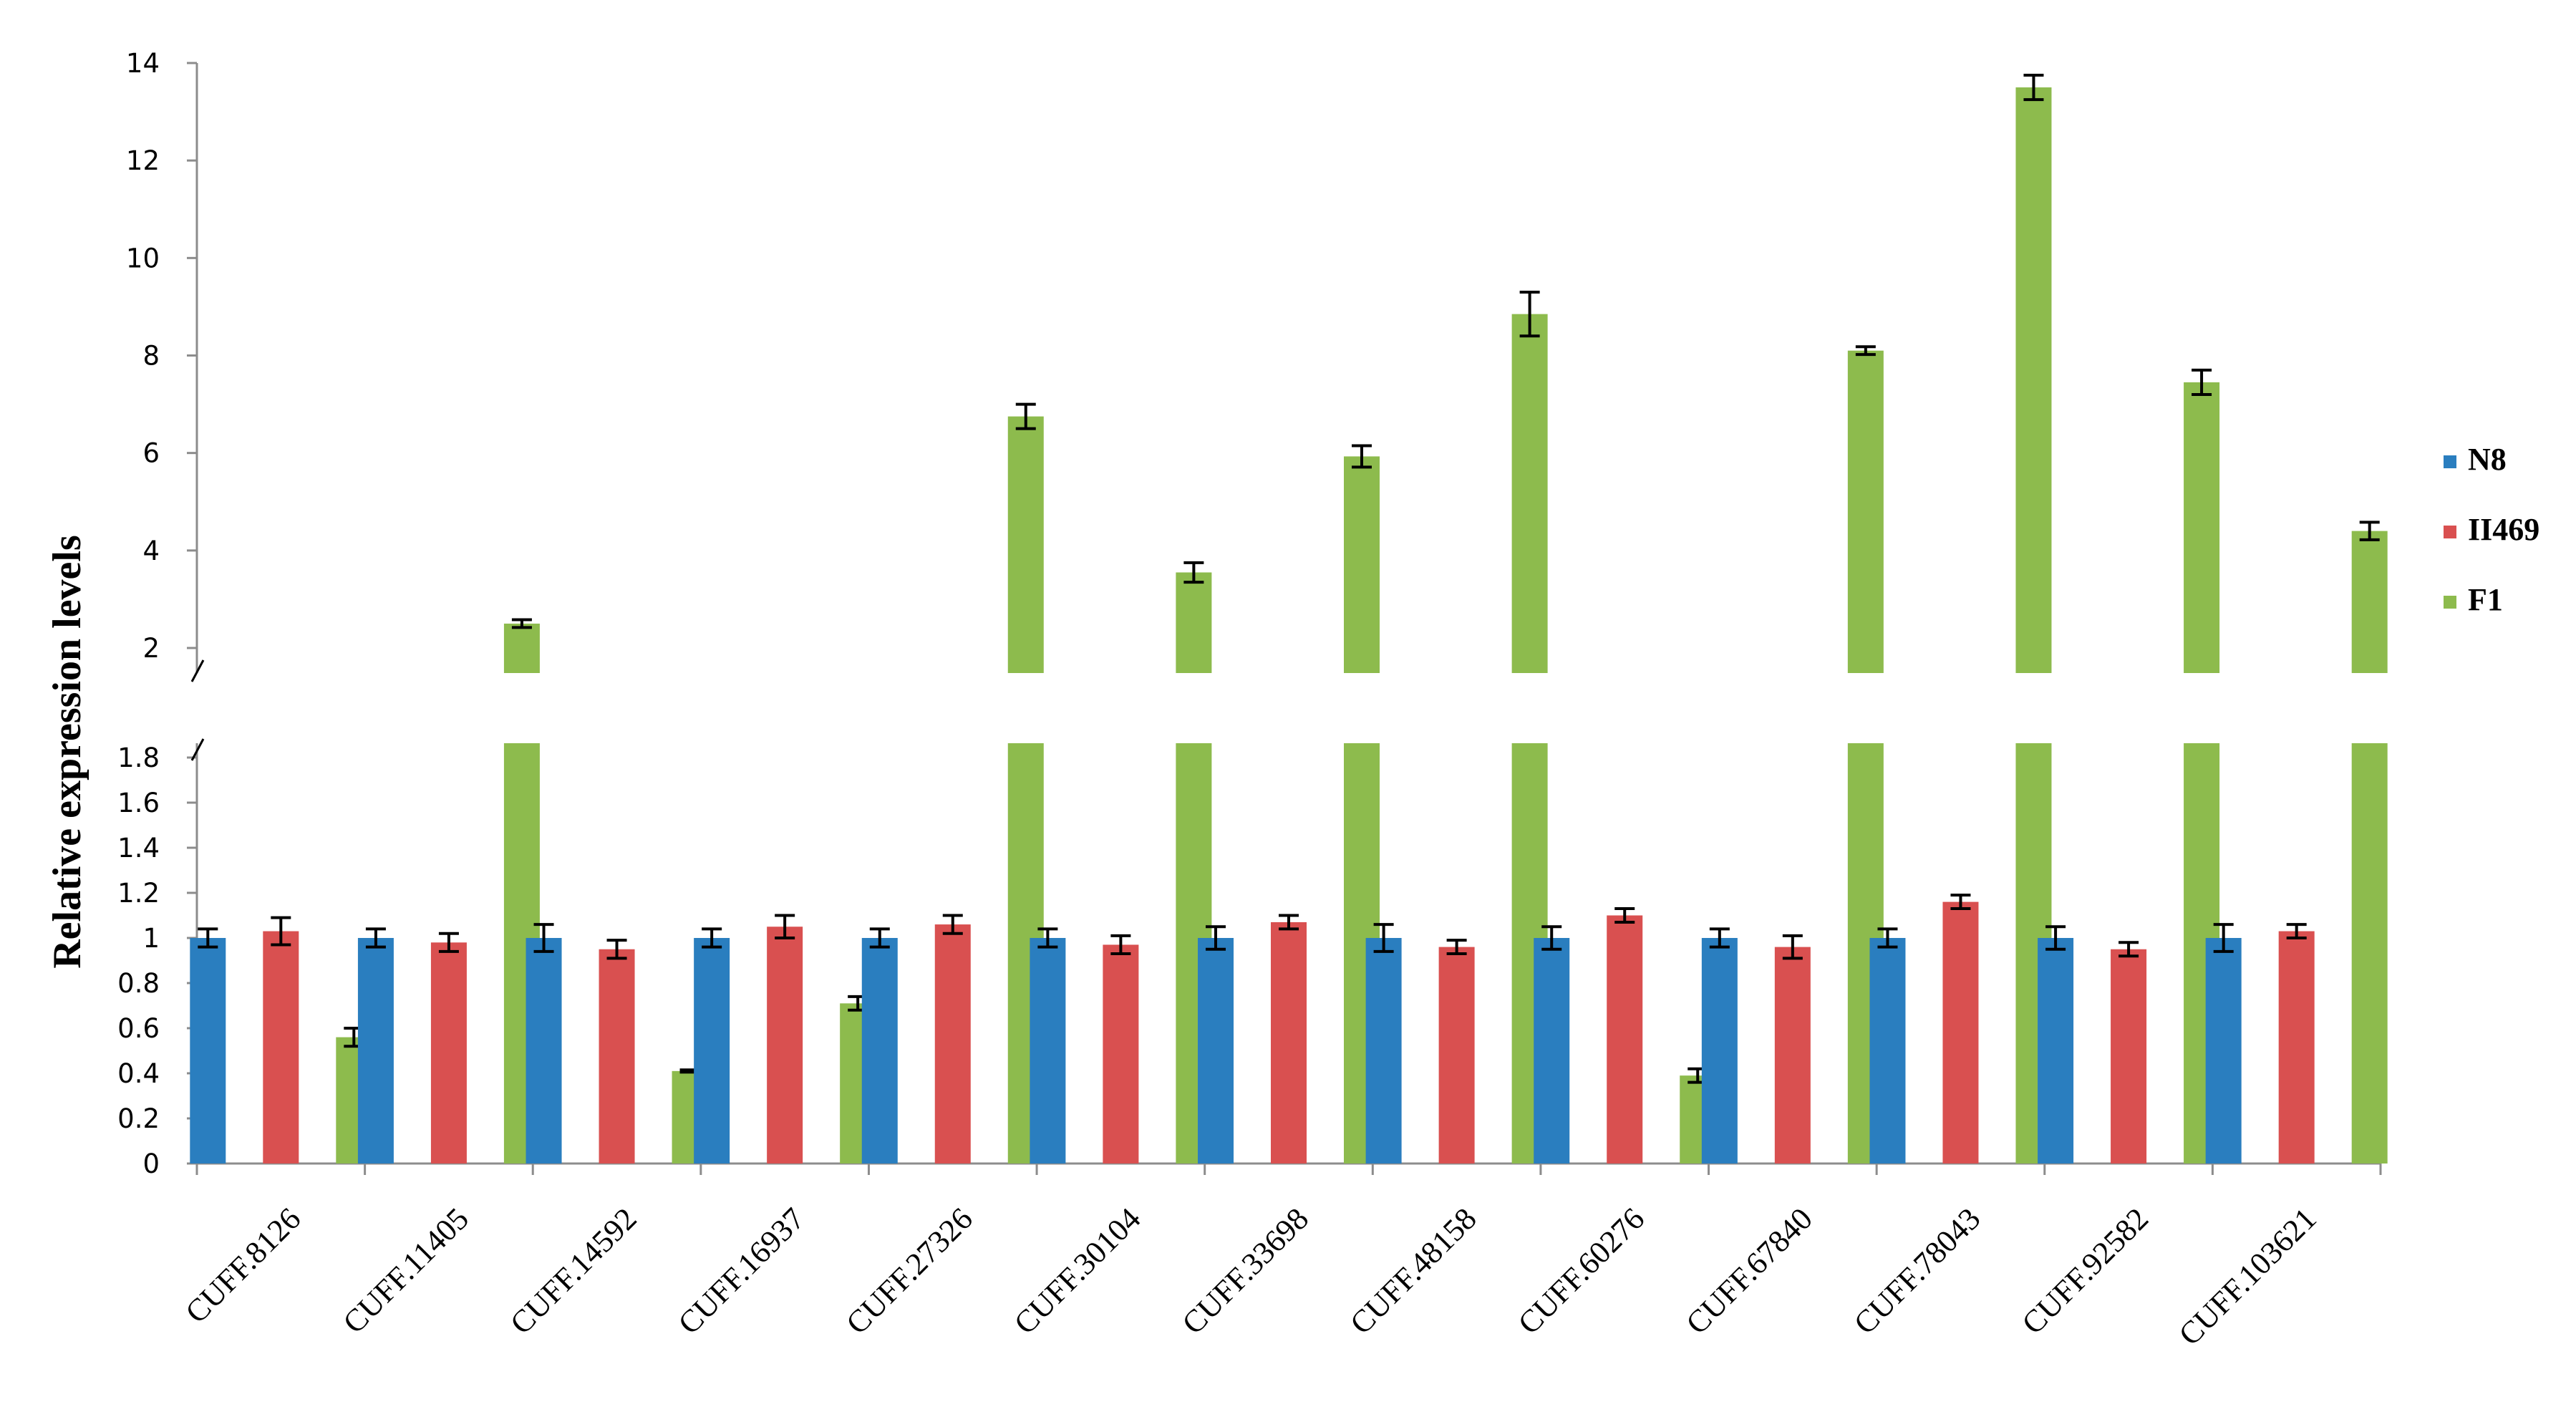 The width and height of the screenshot is (2576, 1427). I want to click on category-label: CUFF.48158, so click(1413, 1271).